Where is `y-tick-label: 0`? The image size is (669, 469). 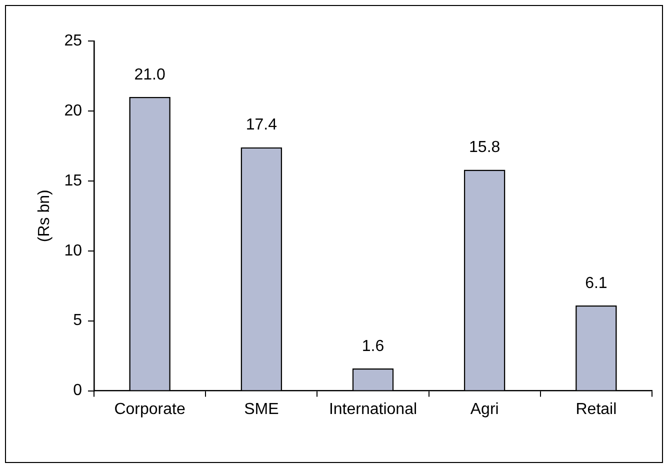 y-tick-label: 0 is located at coordinates (77, 391).